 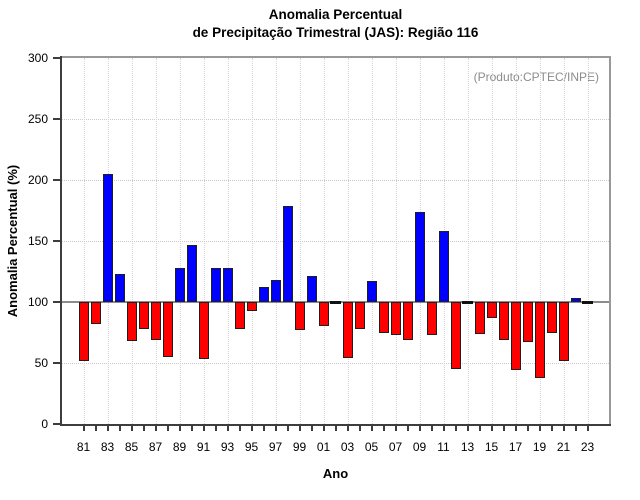 What do you see at coordinates (587, 447) in the screenshot?
I see `x-tick-label: 23` at bounding box center [587, 447].